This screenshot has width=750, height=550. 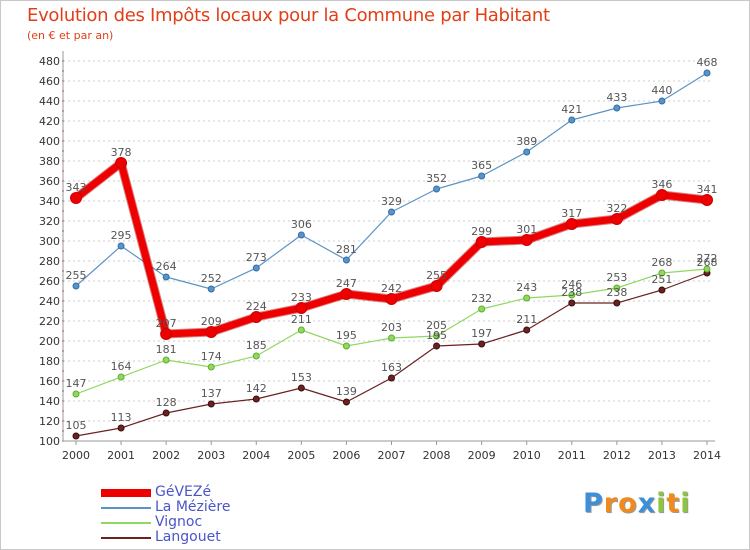 I want to click on data-label: 197, so click(x=481, y=333).